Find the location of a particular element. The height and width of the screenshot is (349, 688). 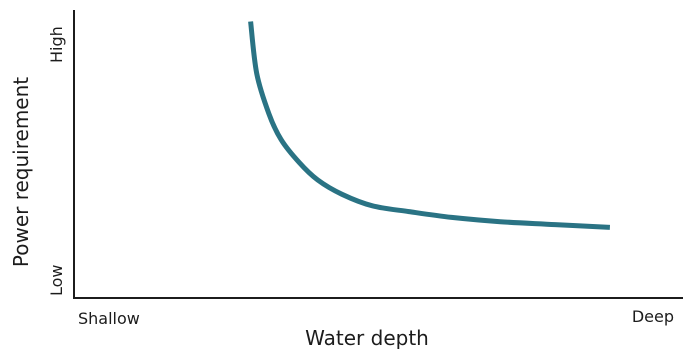

x-axis-title: Water depth is located at coordinates (367, 337).